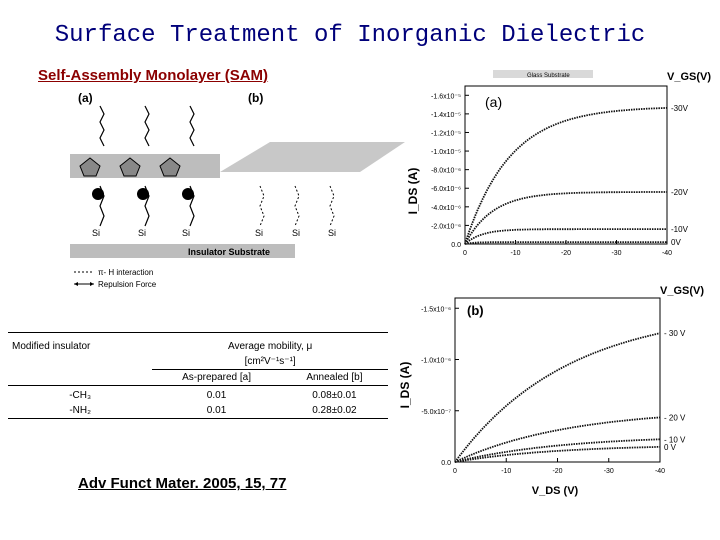 The width and height of the screenshot is (720, 540). I want to click on series-label: - 30 V, so click(675, 333).